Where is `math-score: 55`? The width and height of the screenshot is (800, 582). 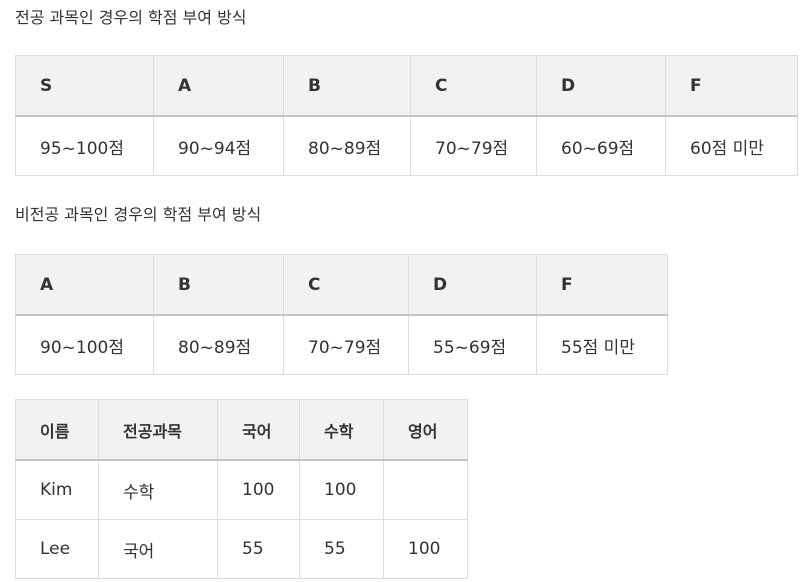
math-score: 55 is located at coordinates (341, 549).